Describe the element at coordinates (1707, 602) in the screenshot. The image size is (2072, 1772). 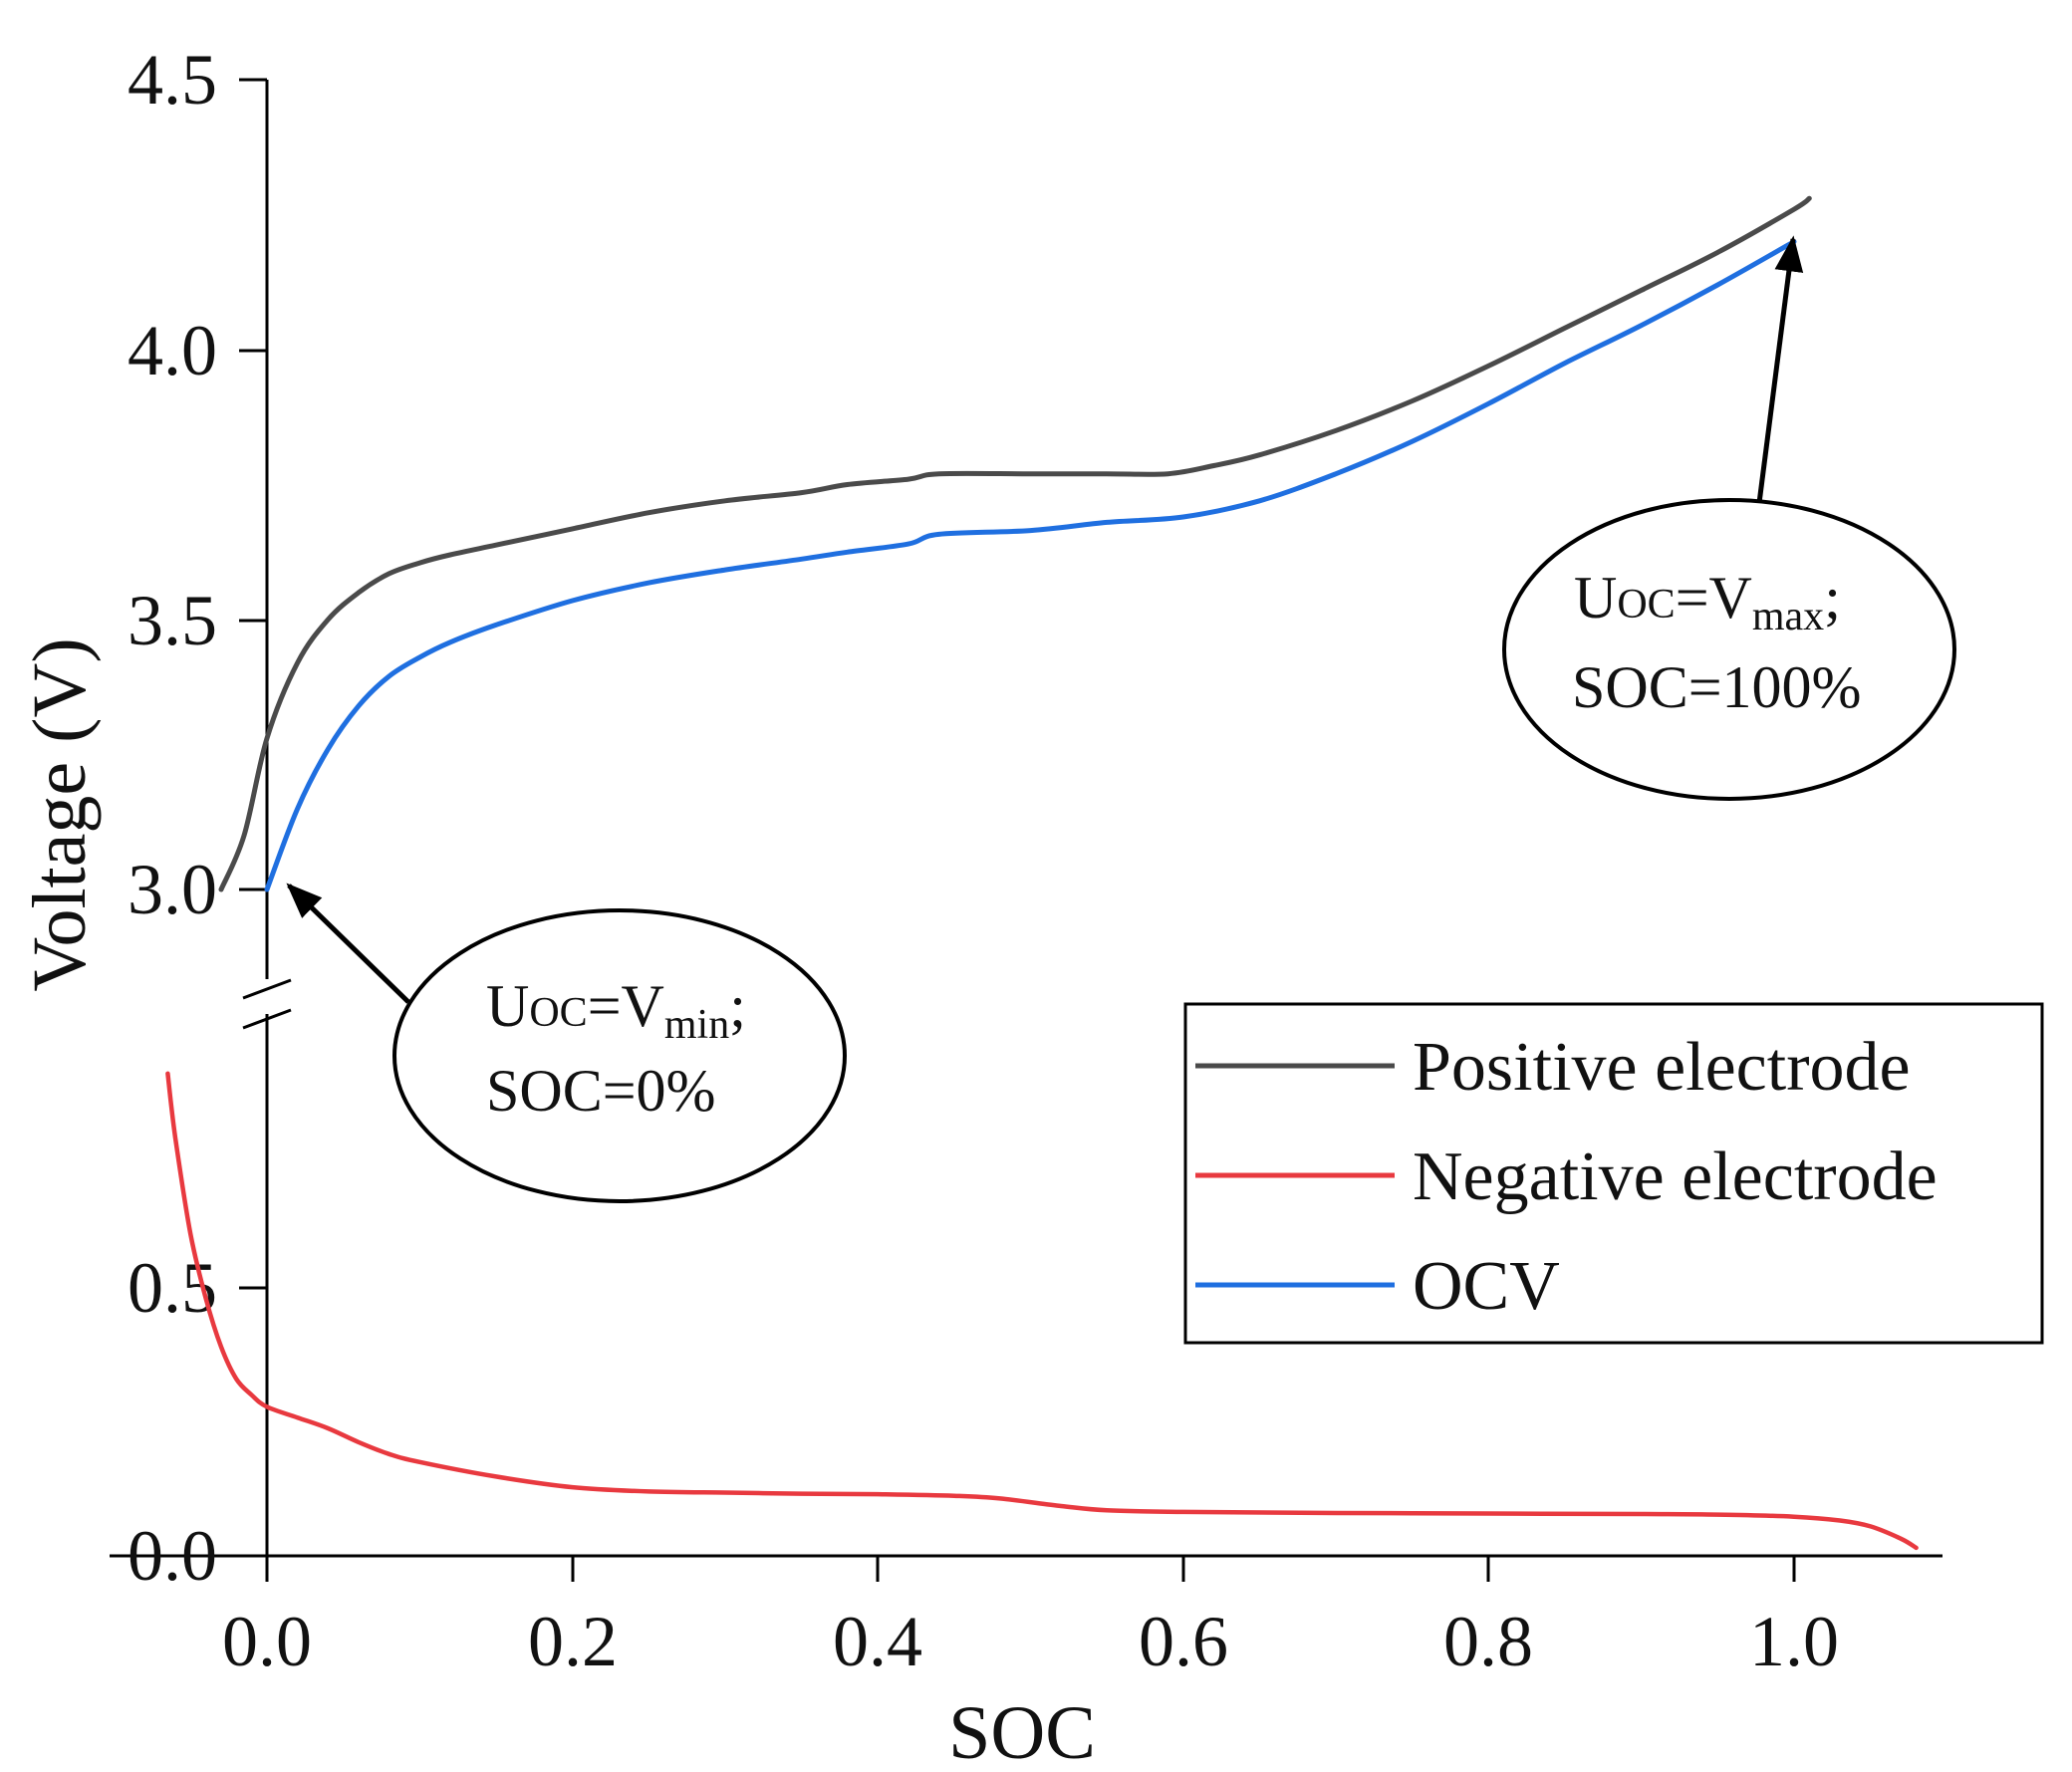
I see `annotation-max-line1: UOC=Vmax;` at that location.